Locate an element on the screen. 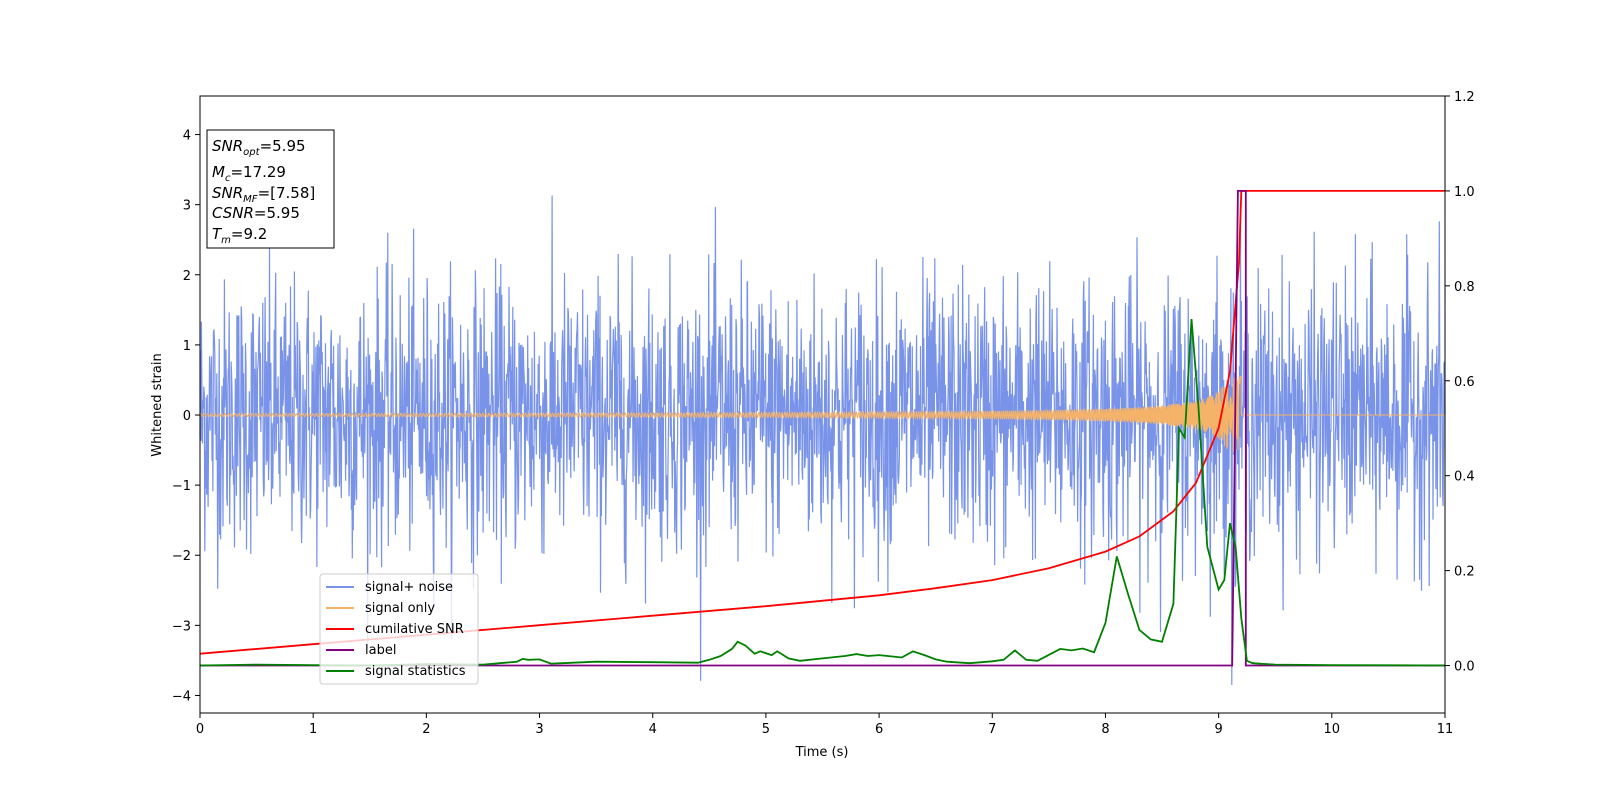  y-left-tick-label: 1 is located at coordinates (187, 346).